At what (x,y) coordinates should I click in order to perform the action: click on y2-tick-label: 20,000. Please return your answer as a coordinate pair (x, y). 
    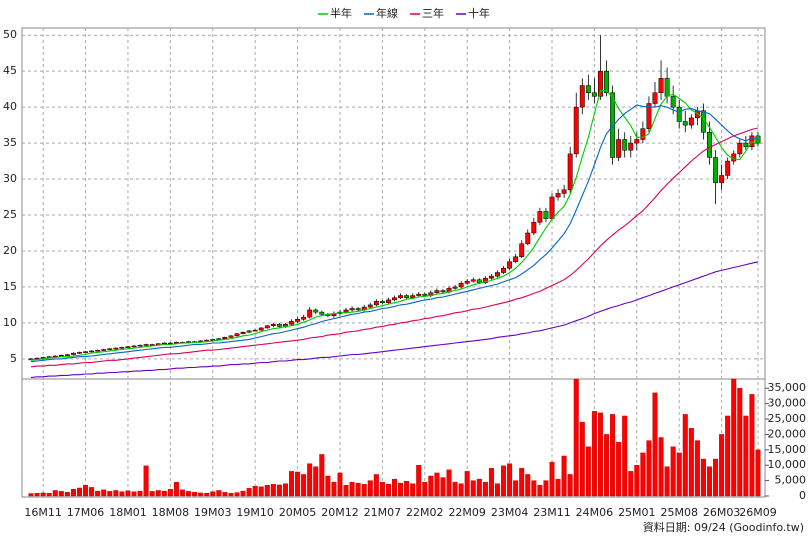
    Looking at the image, I should click on (787, 433).